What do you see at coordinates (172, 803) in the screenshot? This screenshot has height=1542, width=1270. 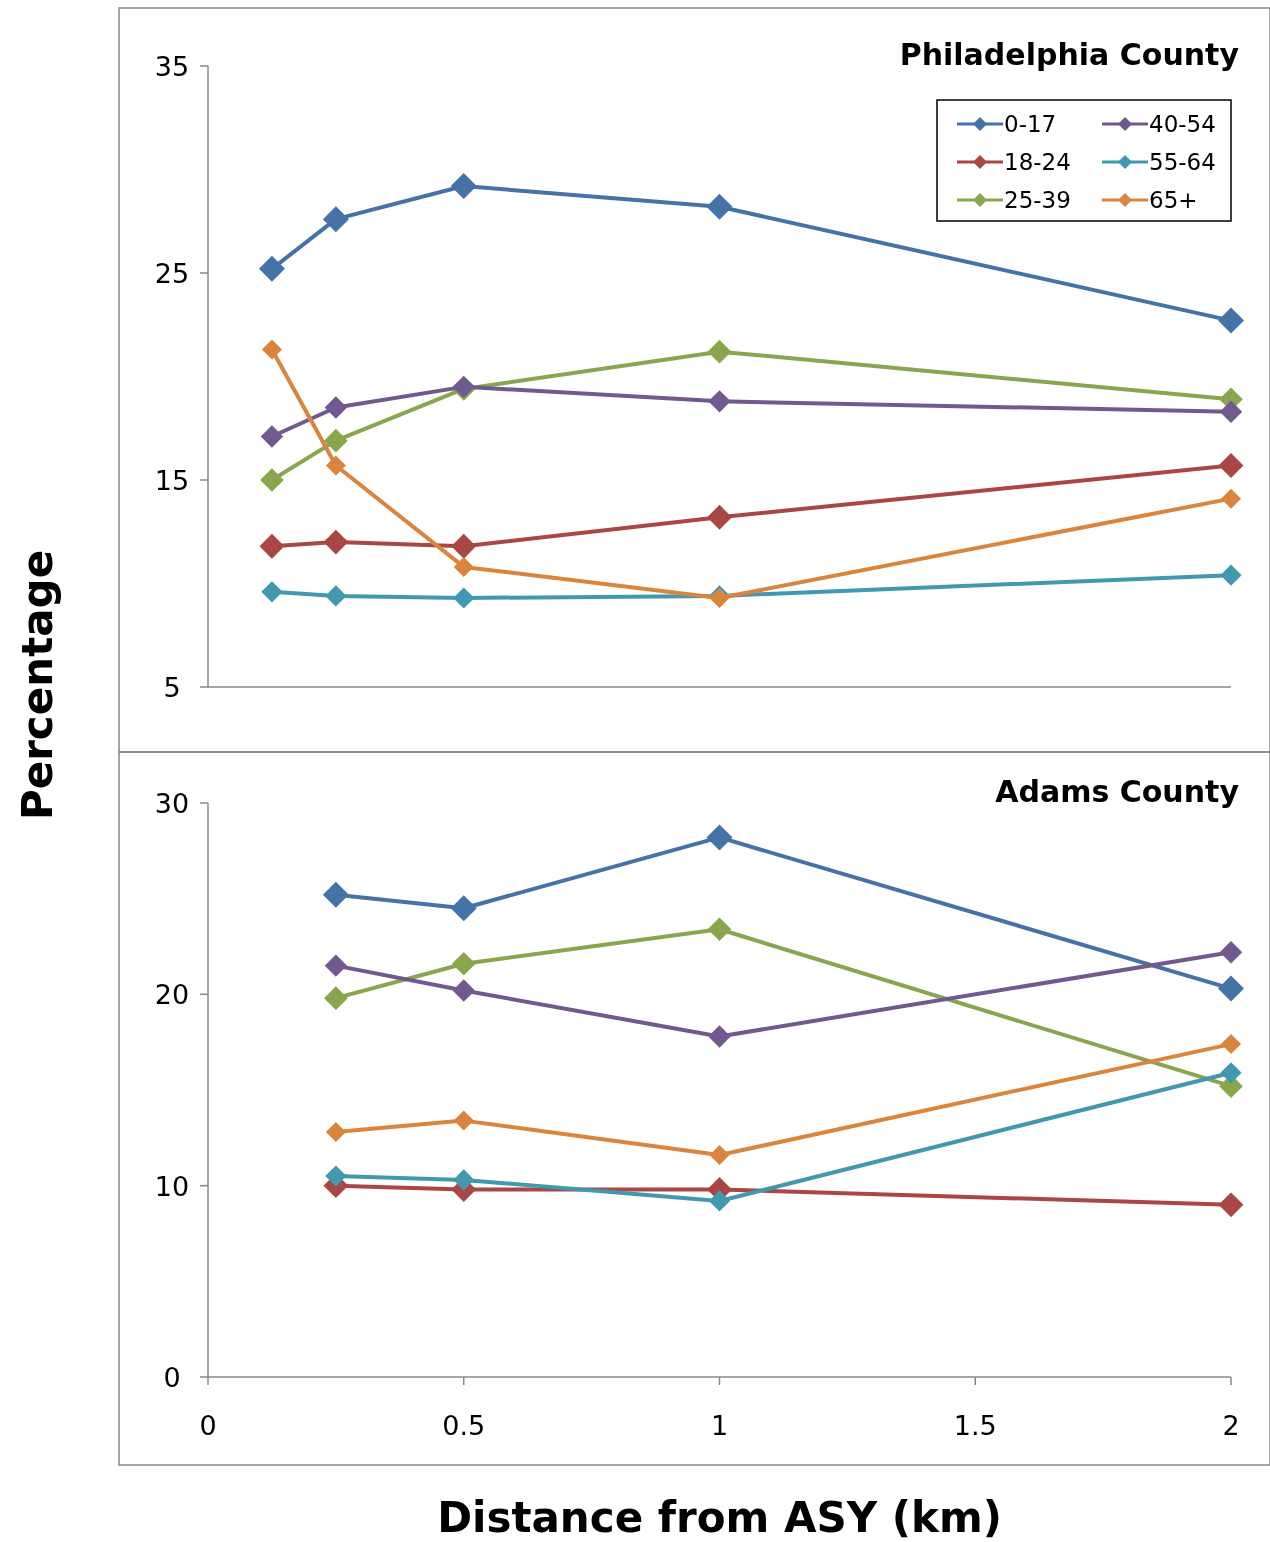 I see `y-tick-label: 30` at bounding box center [172, 803].